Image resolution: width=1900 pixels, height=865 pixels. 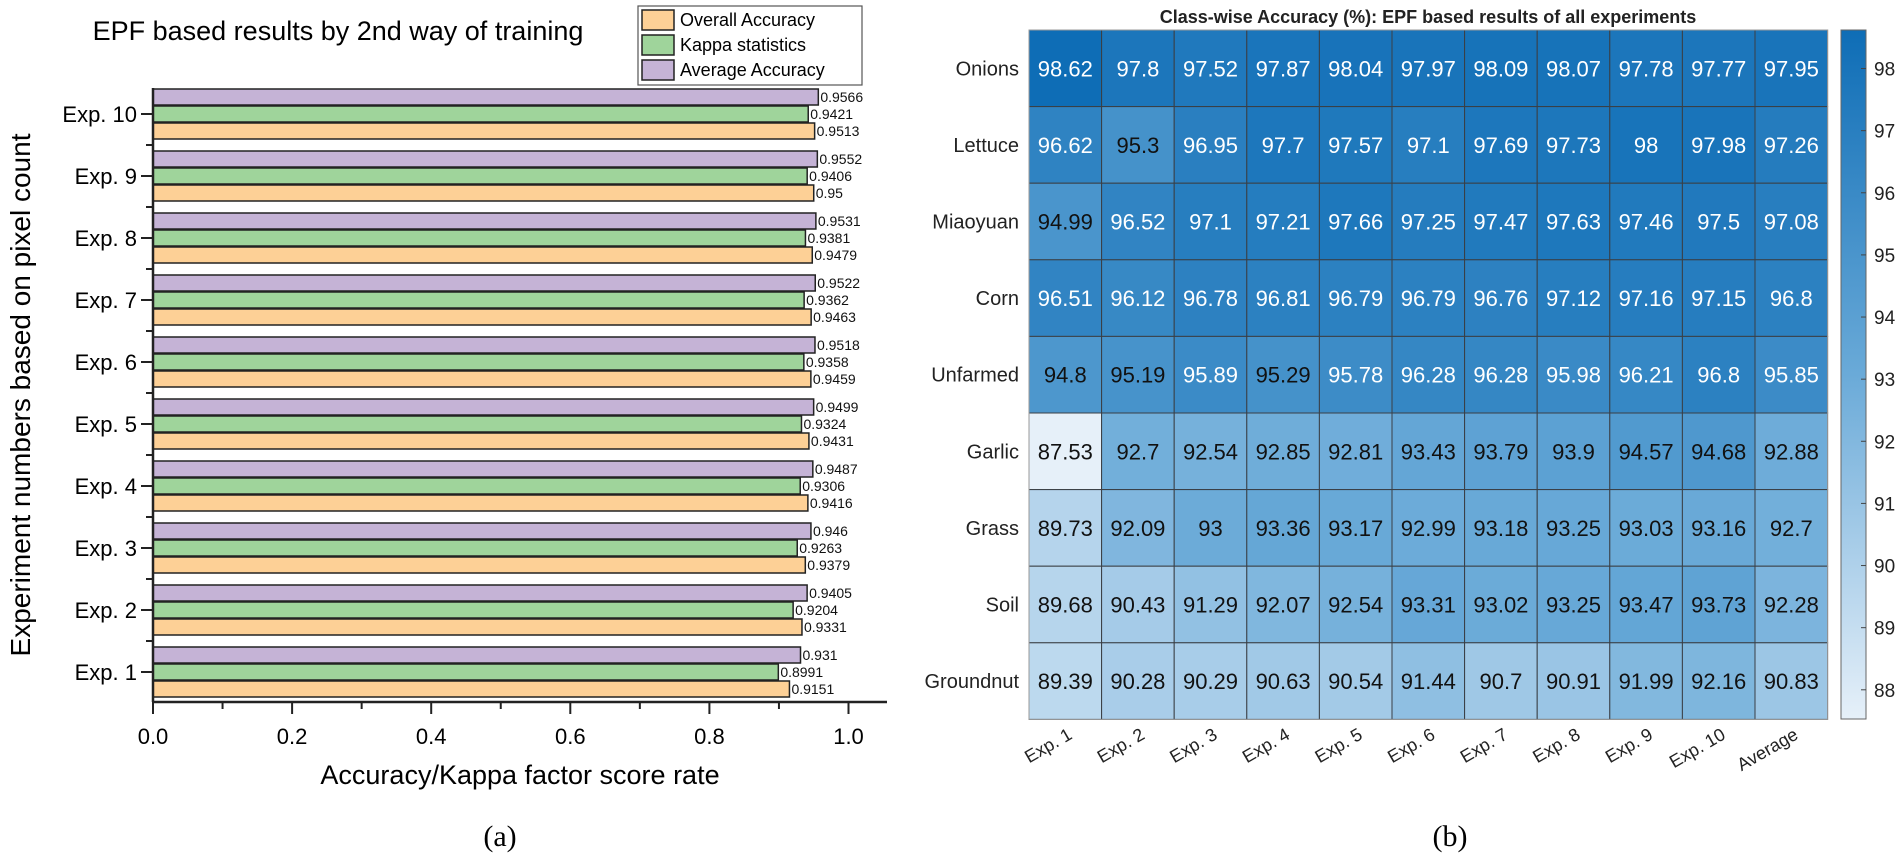 I want to click on cell-value: 96.78, so click(x=1210, y=298).